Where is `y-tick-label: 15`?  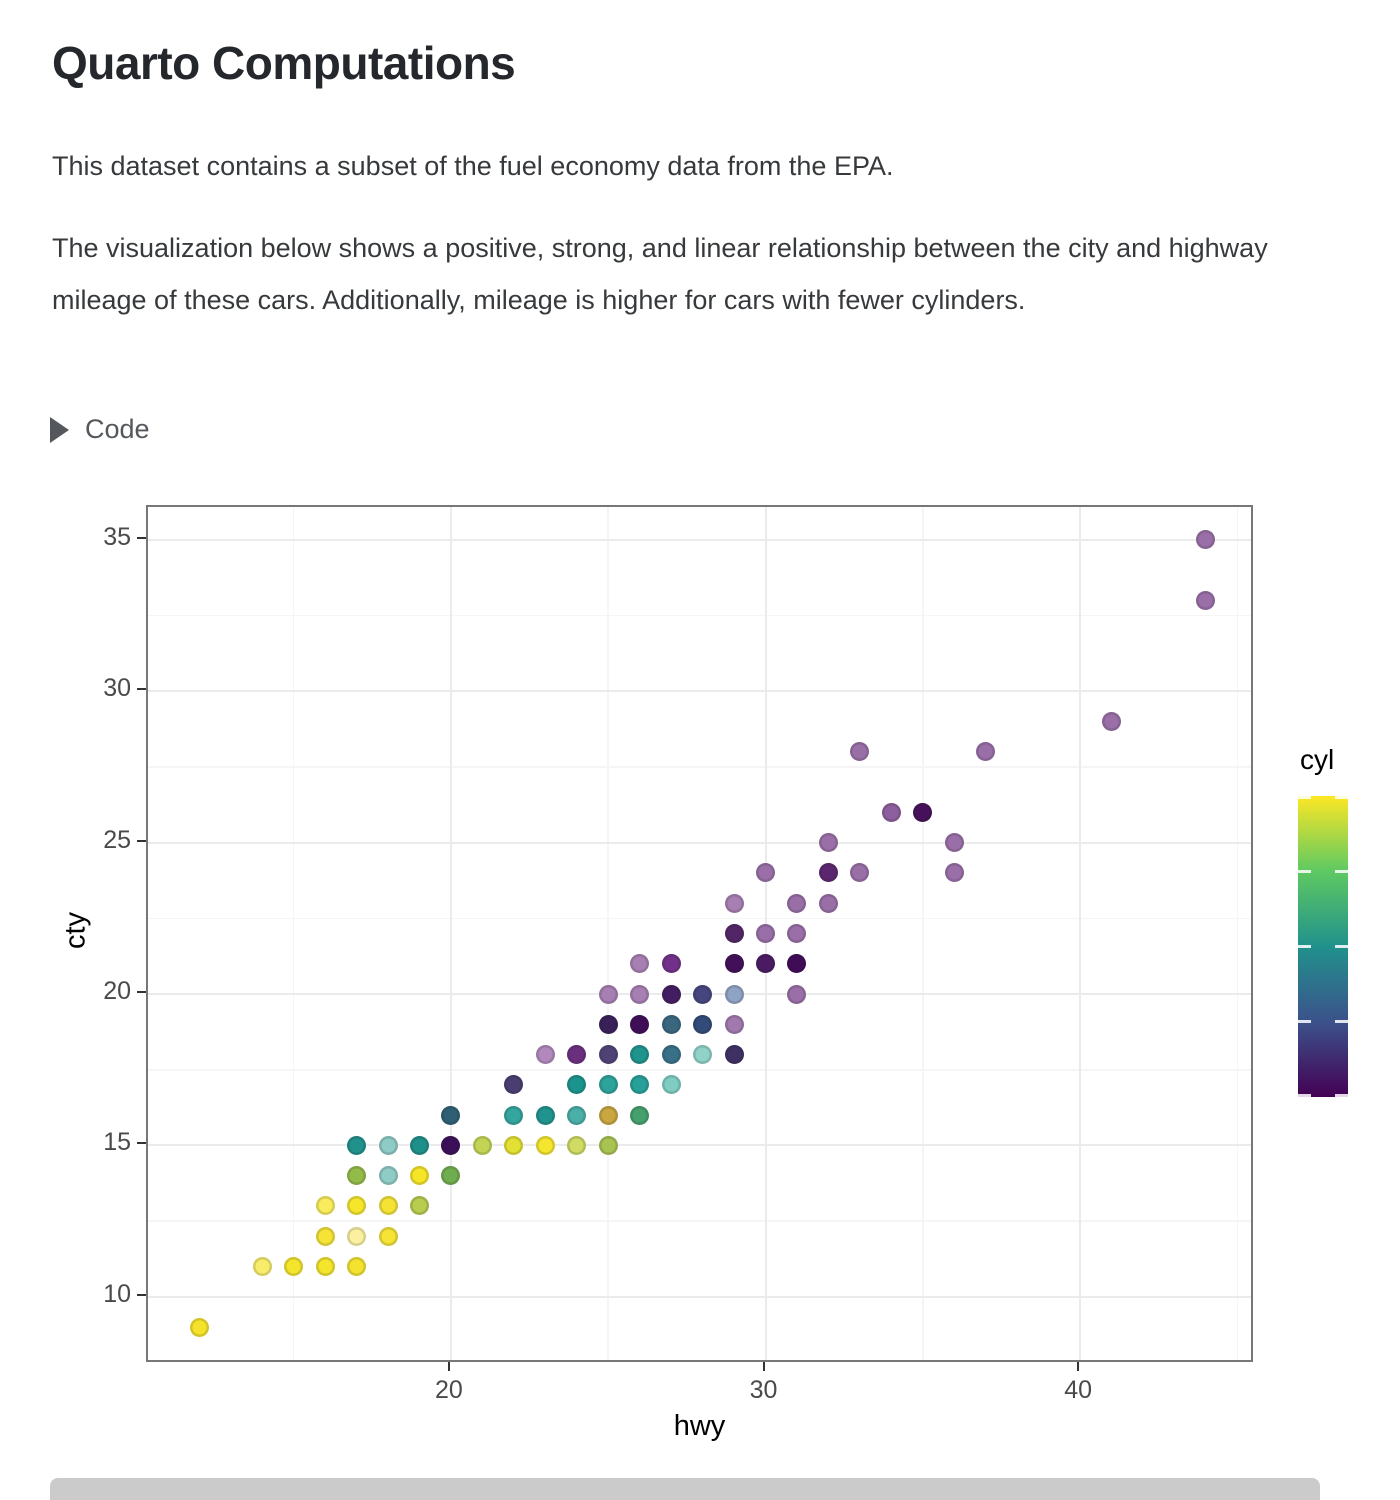
y-tick-label: 15 is located at coordinates (117, 1142).